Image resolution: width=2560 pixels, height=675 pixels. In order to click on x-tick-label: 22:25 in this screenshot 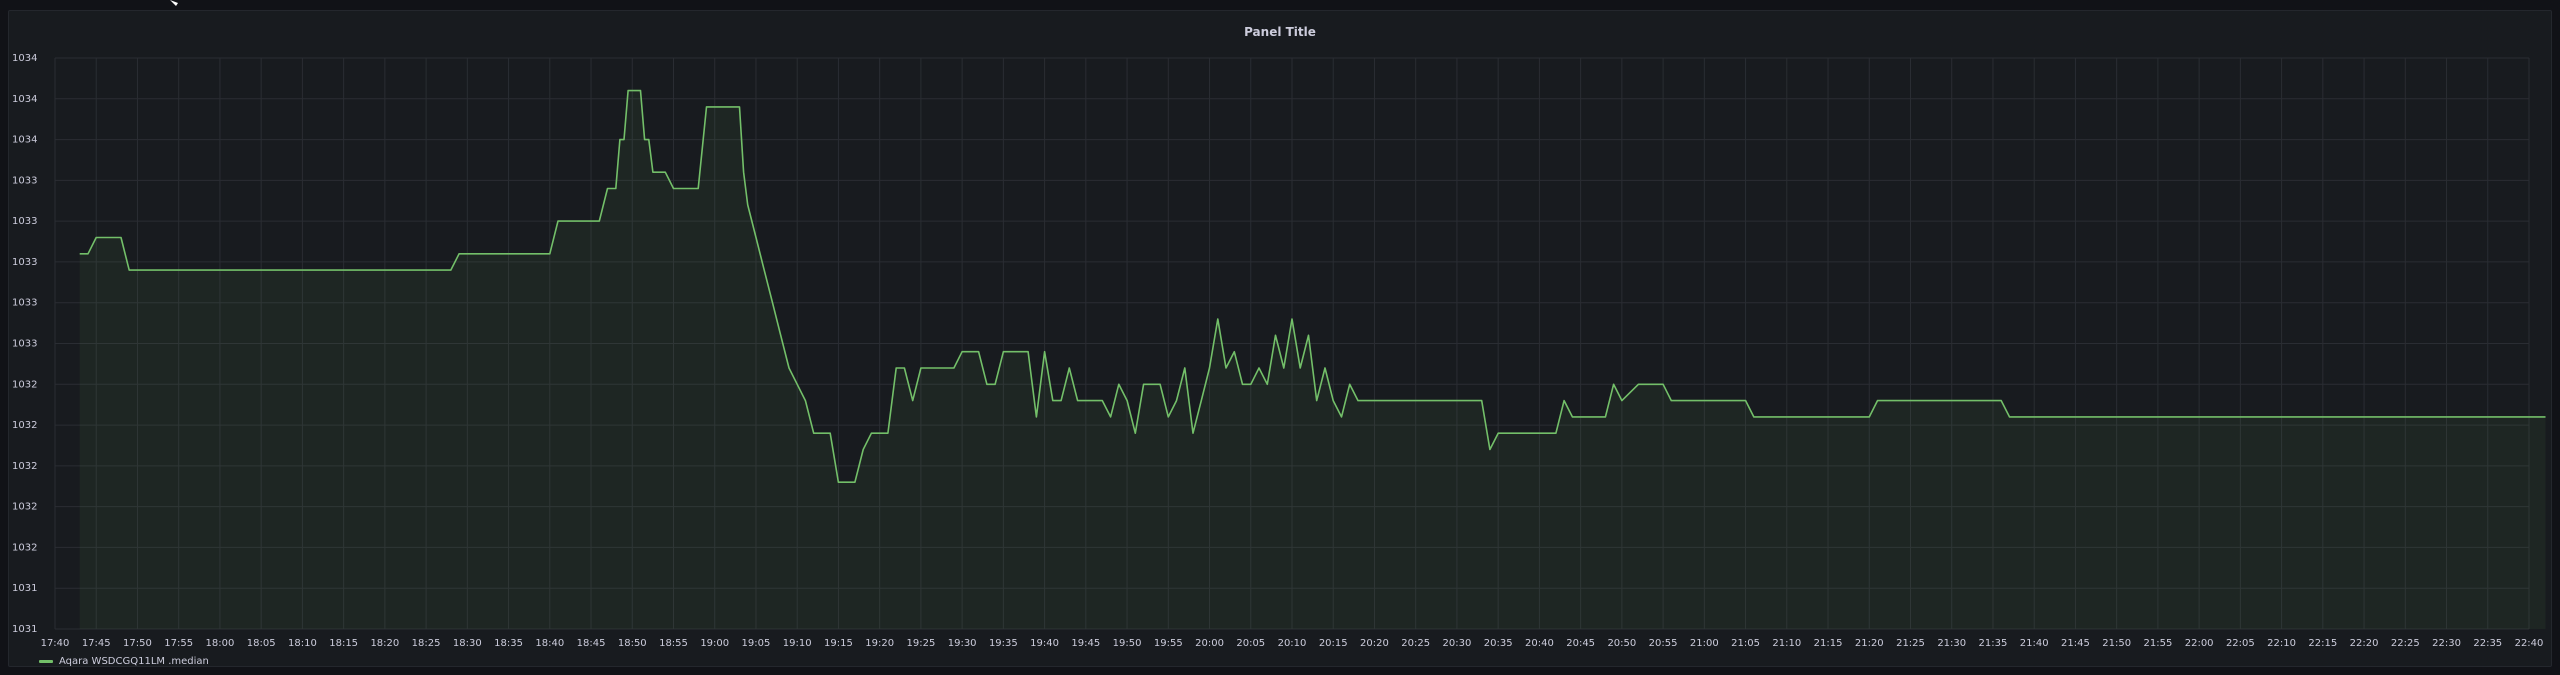, I will do `click(2405, 643)`.